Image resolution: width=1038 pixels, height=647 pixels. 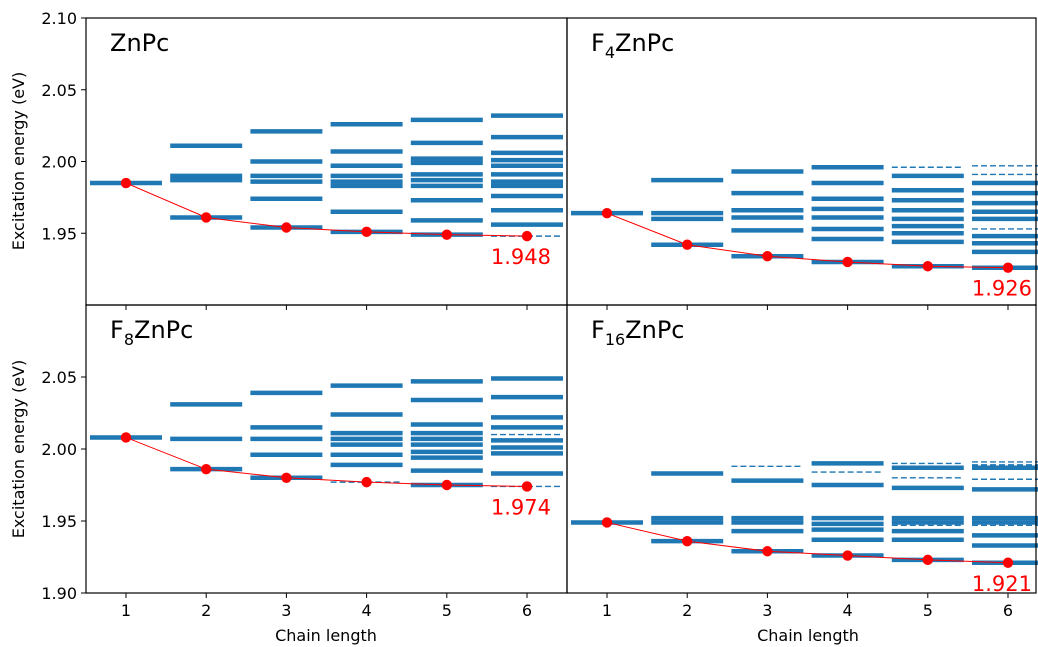 What do you see at coordinates (927, 266) in the screenshot?
I see `lowest-point-top-right-n5` at bounding box center [927, 266].